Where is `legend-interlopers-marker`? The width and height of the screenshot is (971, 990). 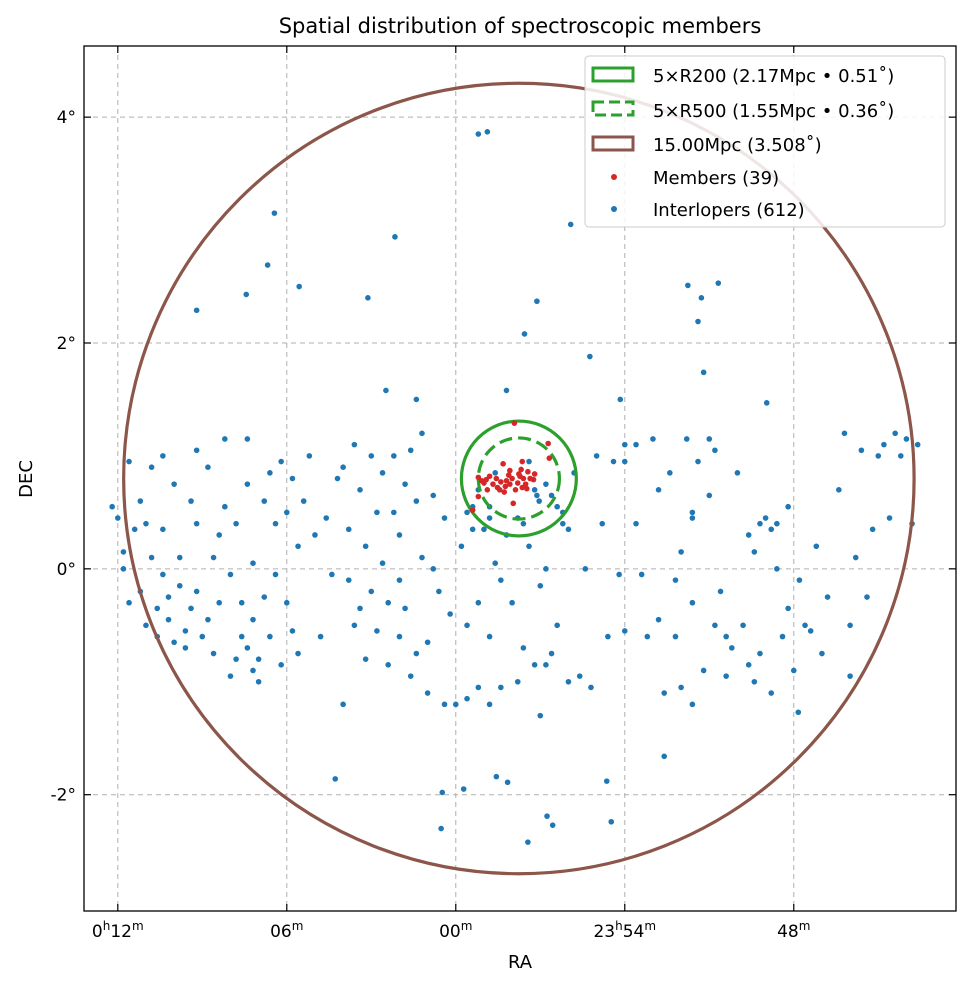
legend-interlopers-marker is located at coordinates (614, 209).